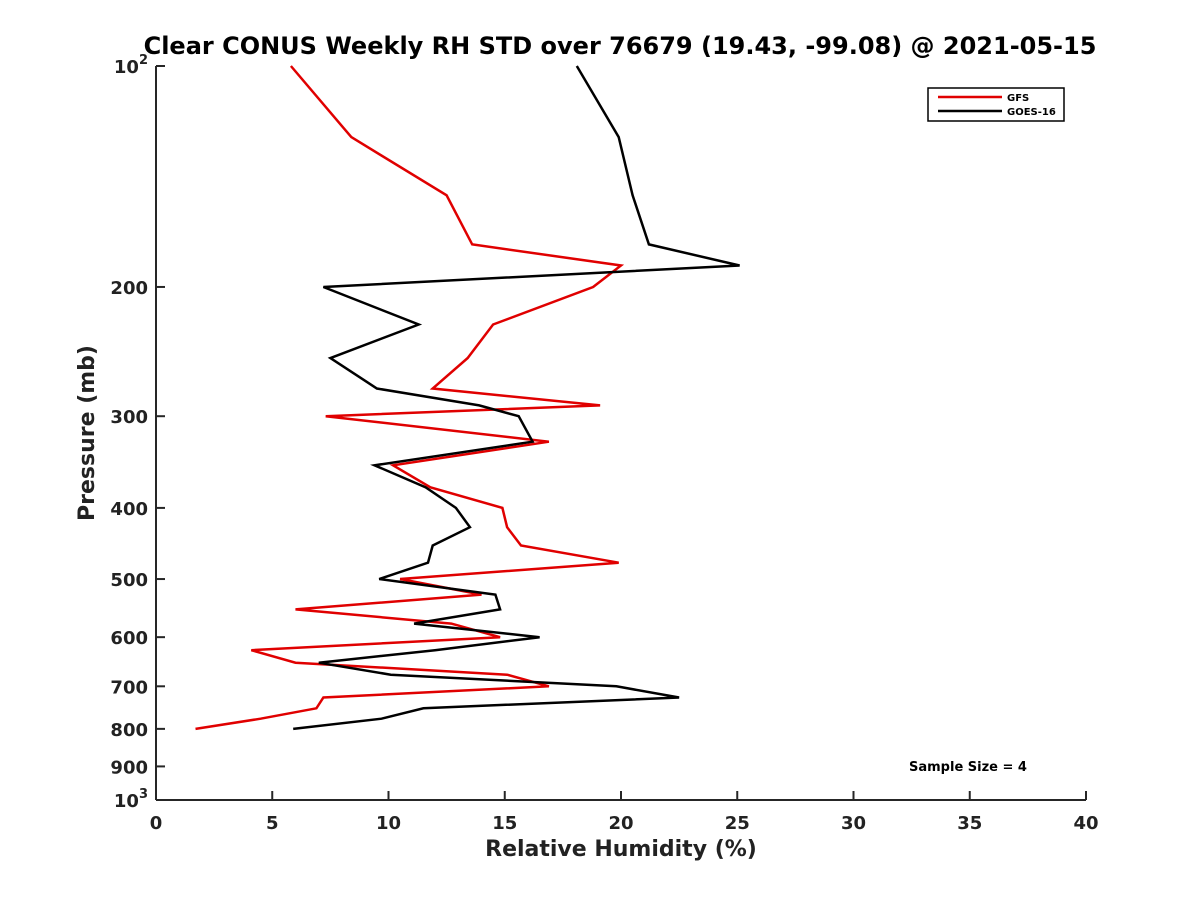  Describe the element at coordinates (137, 432) in the screenshot. I see `y-ticks: 10² 200 300 400 500 600 700 800 900 10³` at that location.